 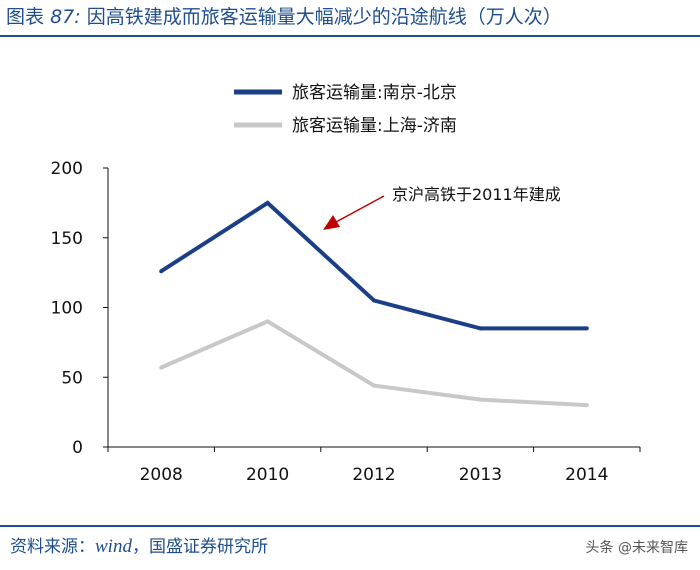 What do you see at coordinates (67, 169) in the screenshot?
I see `y-tick-label: 200` at bounding box center [67, 169].